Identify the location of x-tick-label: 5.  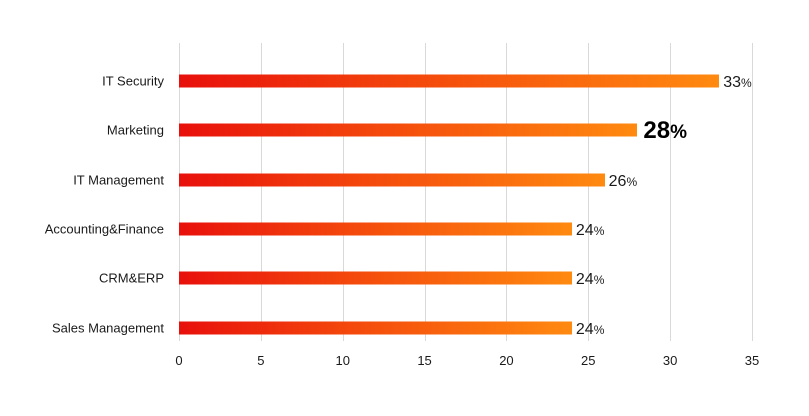
(261, 360).